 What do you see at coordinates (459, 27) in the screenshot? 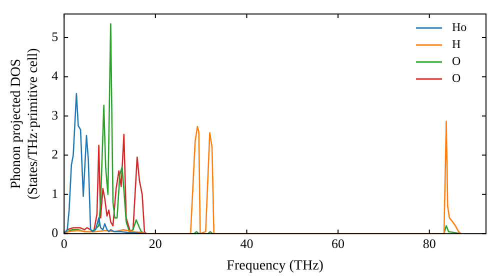
I see `legend-label: Ho` at bounding box center [459, 27].